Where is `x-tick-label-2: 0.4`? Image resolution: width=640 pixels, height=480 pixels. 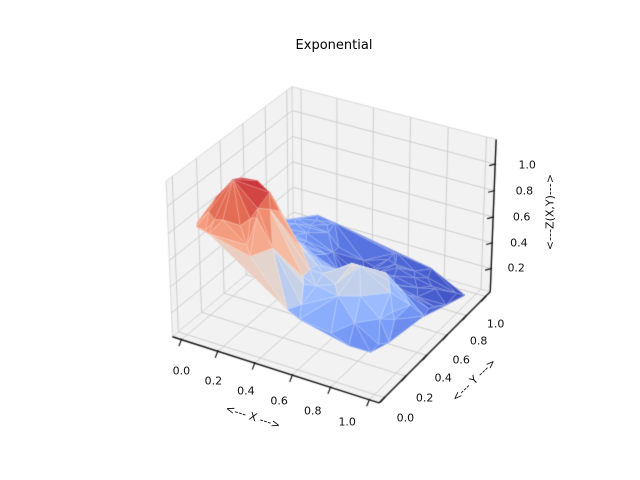
x-tick-label-2: 0.4 is located at coordinates (246, 390).